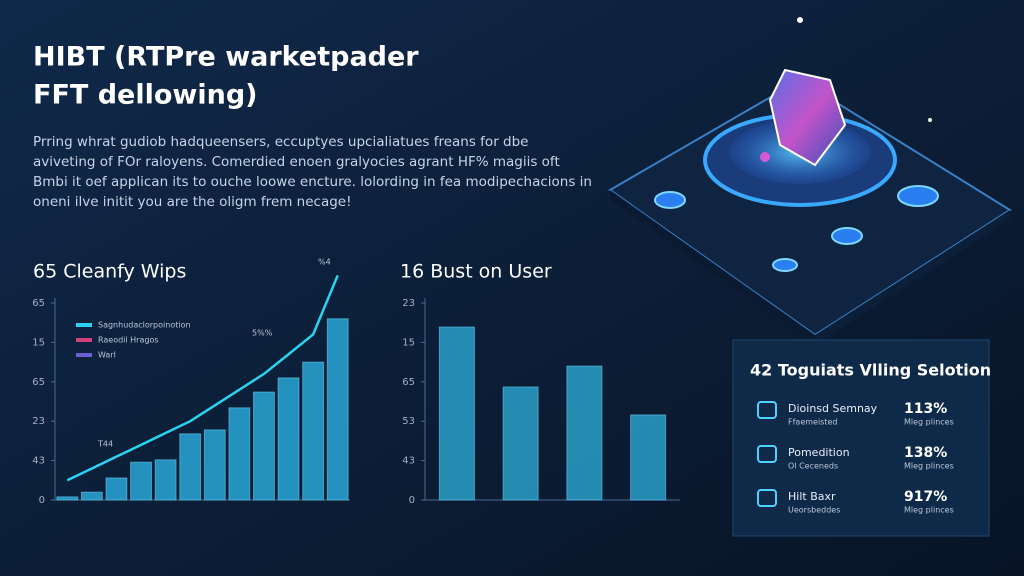 The width and height of the screenshot is (1024, 576). What do you see at coordinates (812, 496) in the screenshot?
I see `row-label: Hilt Baxr` at bounding box center [812, 496].